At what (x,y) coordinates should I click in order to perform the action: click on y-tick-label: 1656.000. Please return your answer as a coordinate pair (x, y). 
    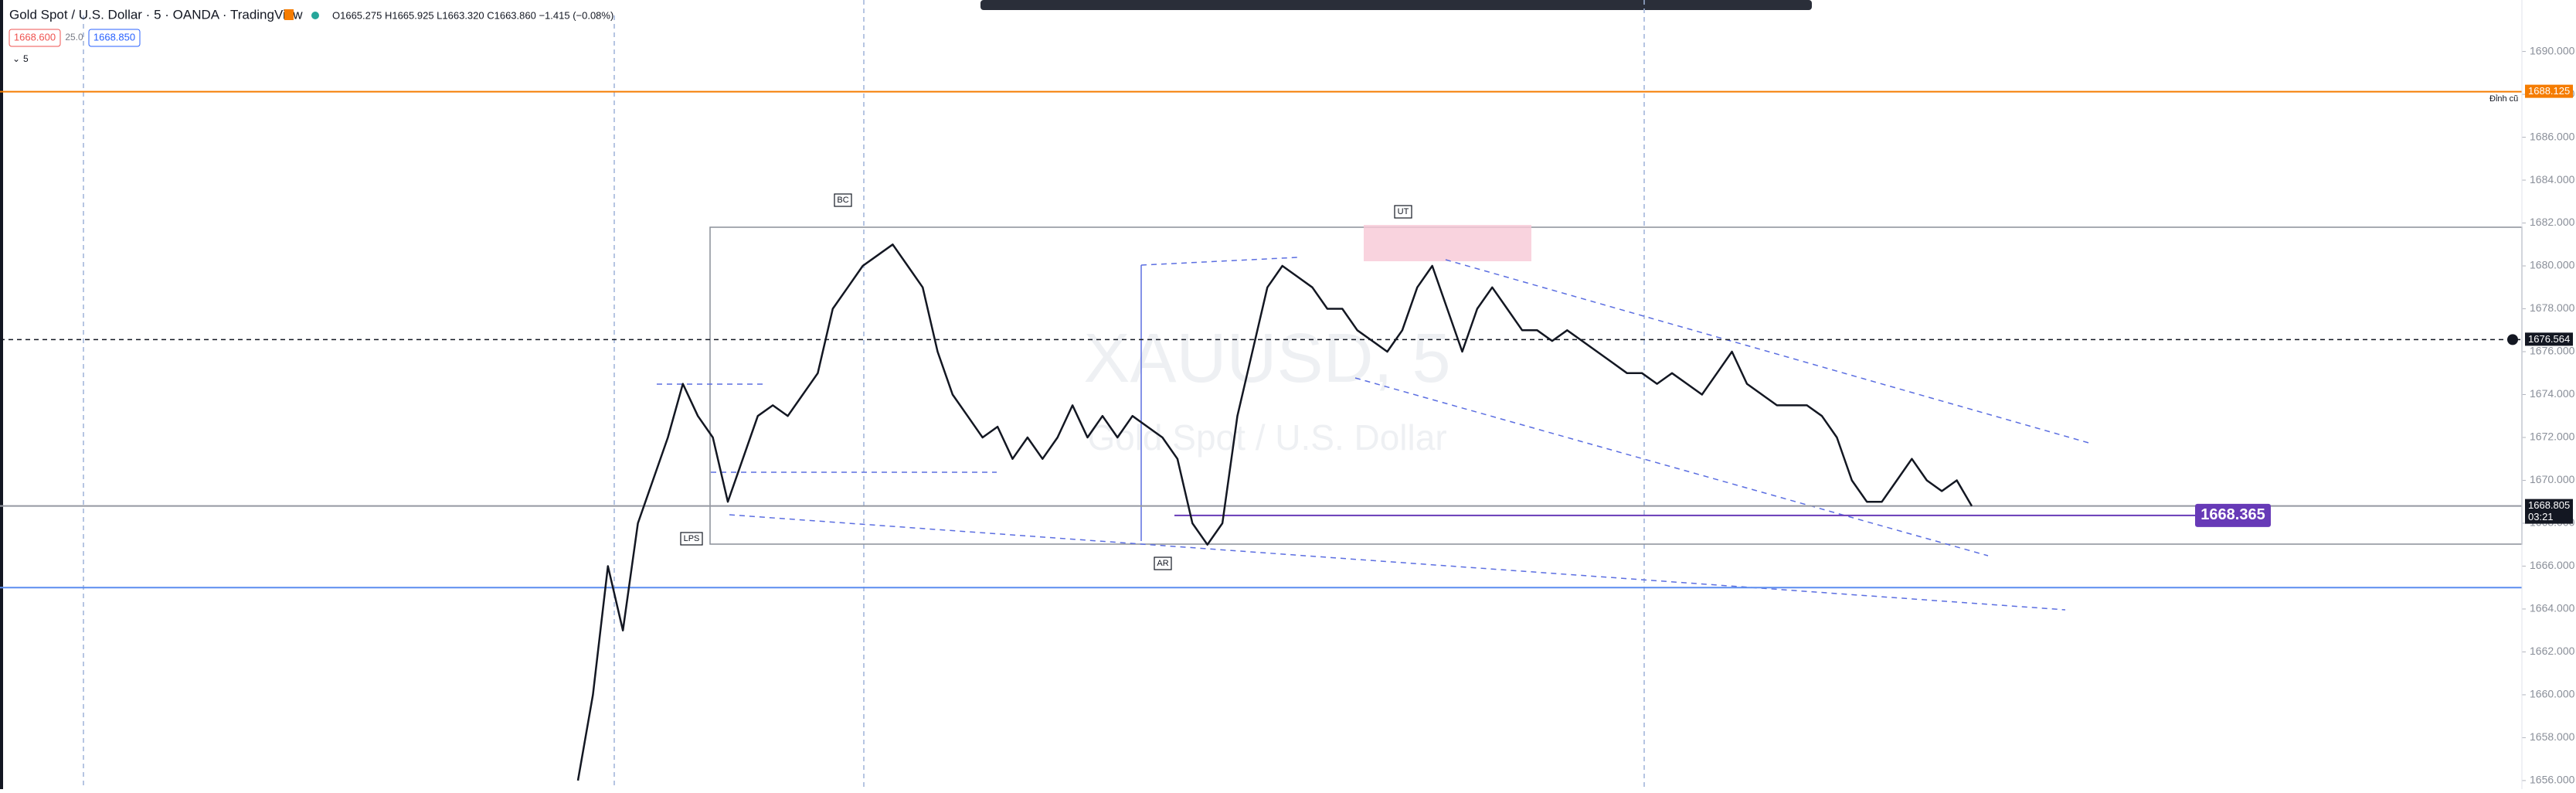
    Looking at the image, I should click on (2552, 780).